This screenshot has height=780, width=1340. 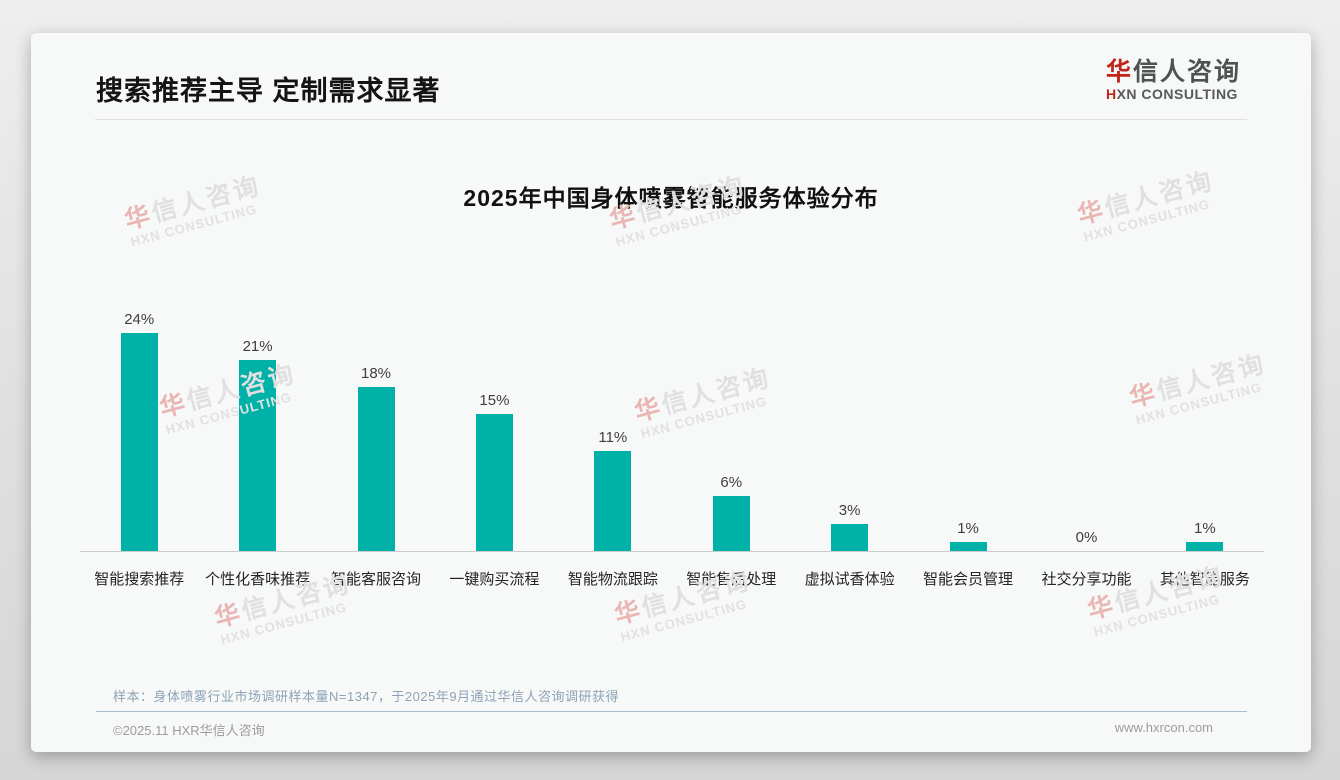 What do you see at coordinates (1186, 72) in the screenshot?
I see `logo-cn-rest: 信人咨询` at bounding box center [1186, 72].